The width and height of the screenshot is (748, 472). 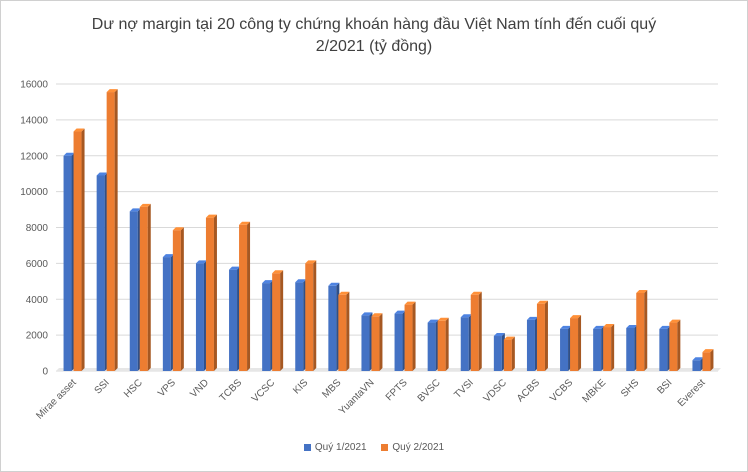 What do you see at coordinates (495, 390) in the screenshot?
I see `x-tick-label: VDSC` at bounding box center [495, 390].